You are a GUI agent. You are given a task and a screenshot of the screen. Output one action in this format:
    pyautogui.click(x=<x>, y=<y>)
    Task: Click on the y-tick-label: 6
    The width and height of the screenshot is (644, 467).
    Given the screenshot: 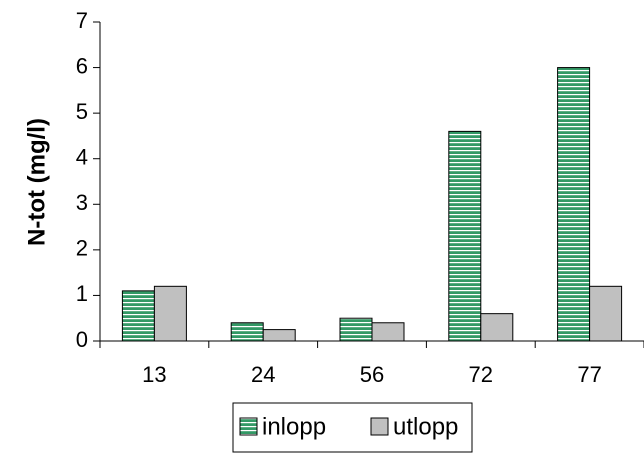 What is the action you would take?
    pyautogui.click(x=82, y=65)
    